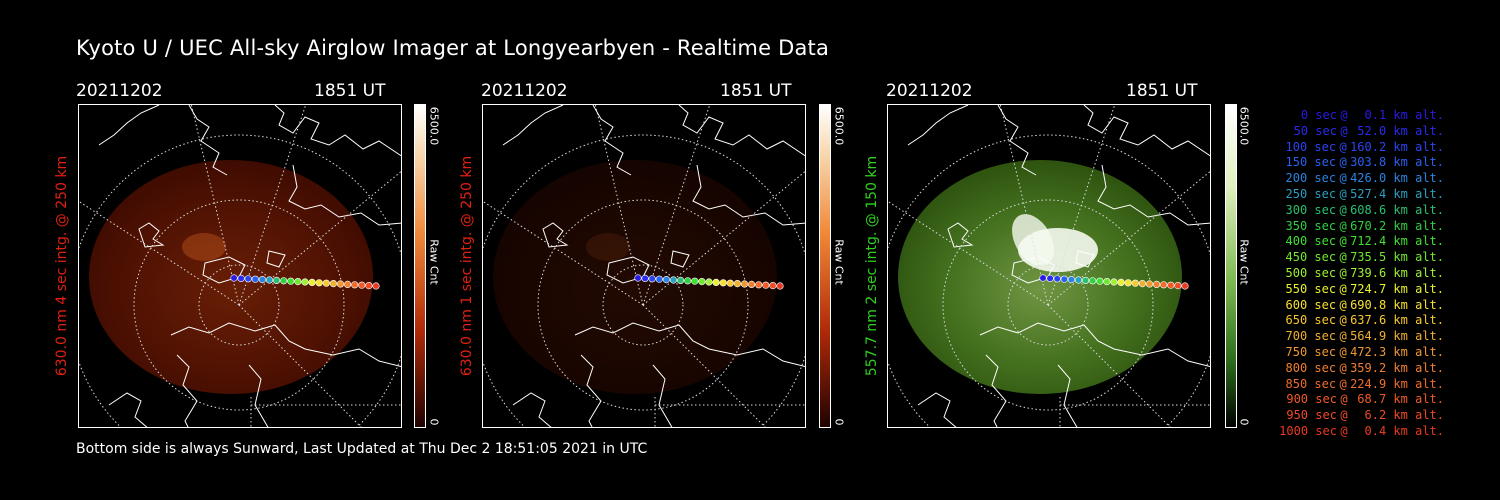  Describe the element at coordinates (756, 91) in the screenshot. I see `panel-2-time: 1851 UT` at that location.